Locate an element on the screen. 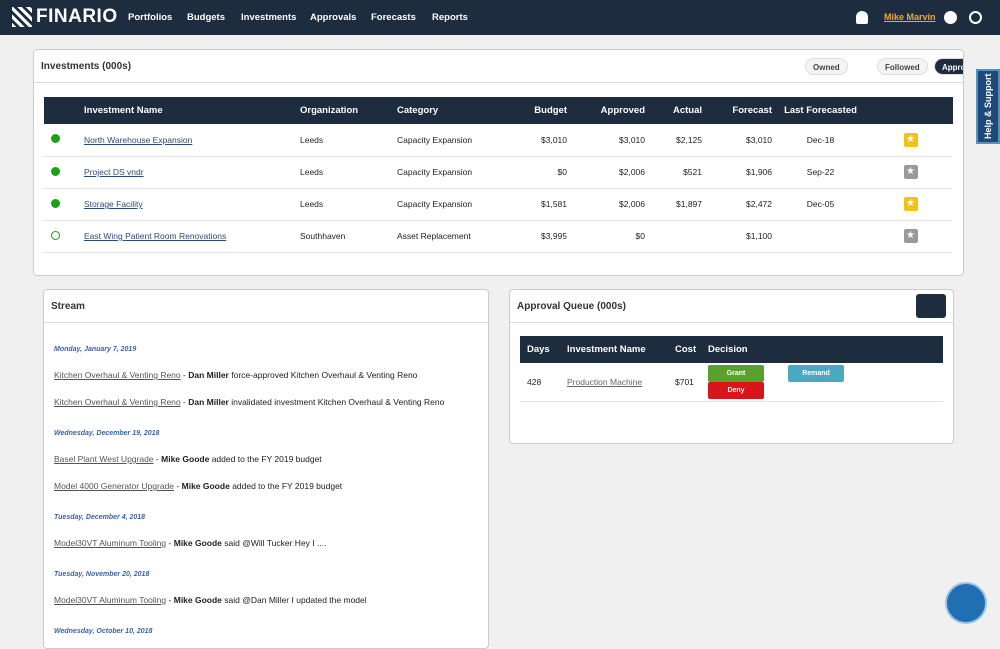  table-cell: $0 is located at coordinates (537, 172).